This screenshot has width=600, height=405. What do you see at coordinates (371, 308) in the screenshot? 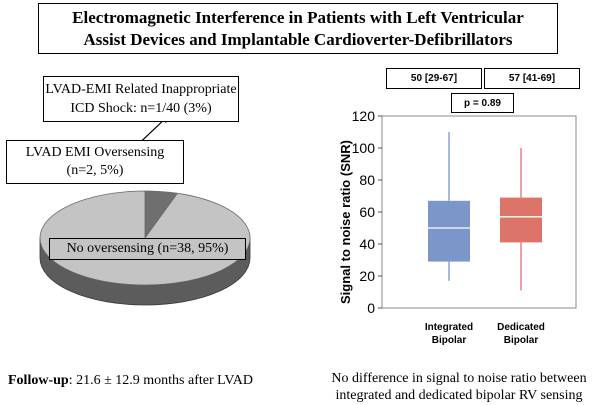
I see `y-tick-label: 0` at bounding box center [371, 308].